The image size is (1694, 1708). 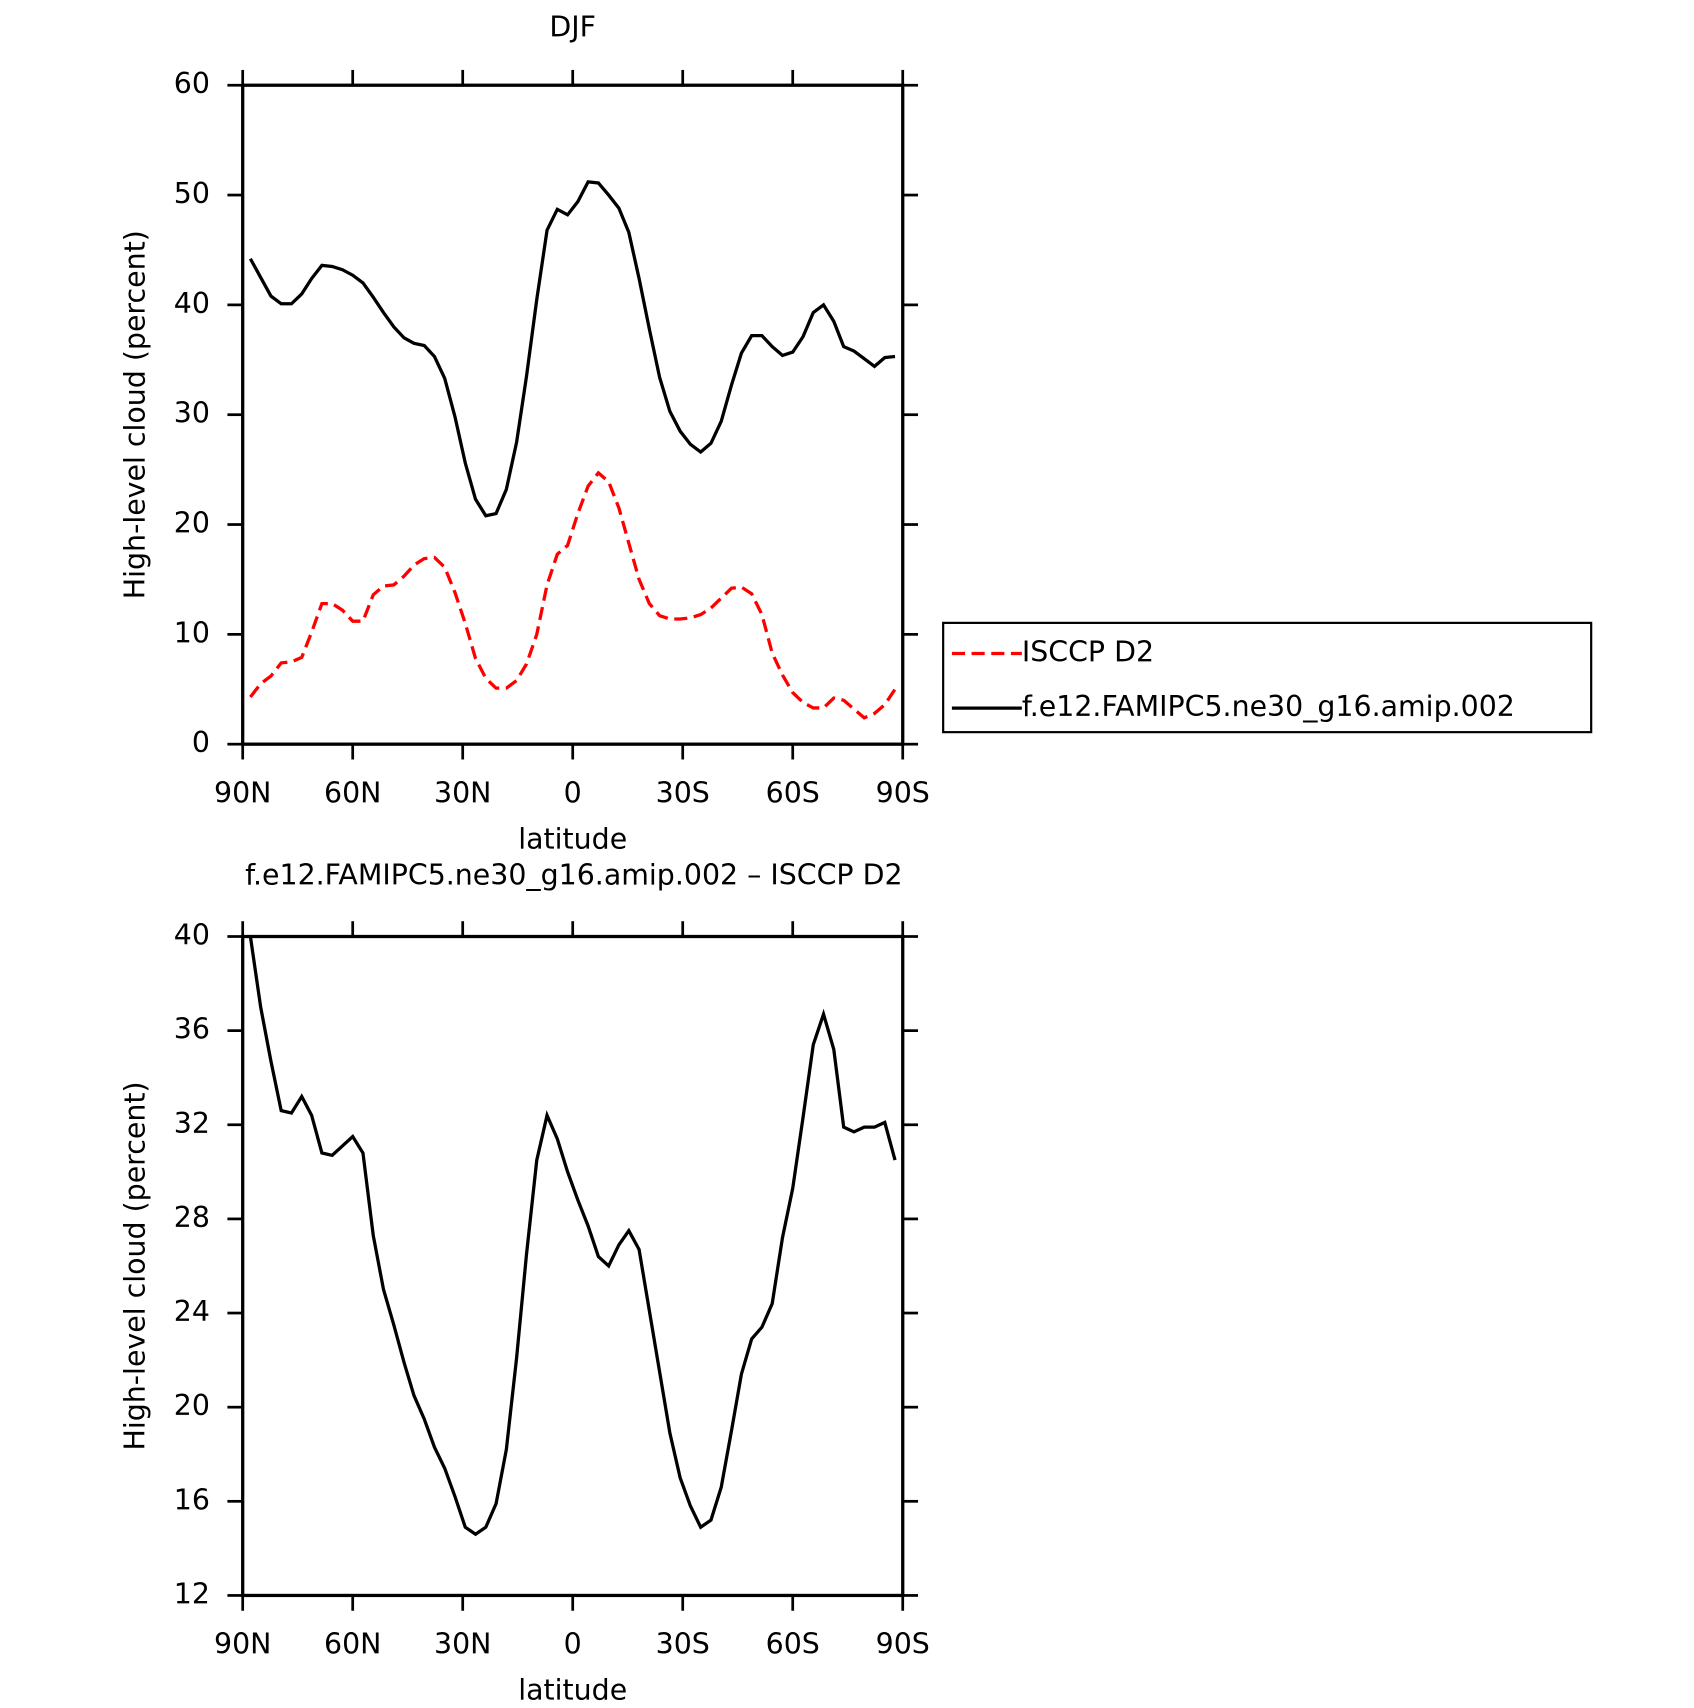 What do you see at coordinates (192, 1029) in the screenshot?
I see `y-tick-label: 36` at bounding box center [192, 1029].